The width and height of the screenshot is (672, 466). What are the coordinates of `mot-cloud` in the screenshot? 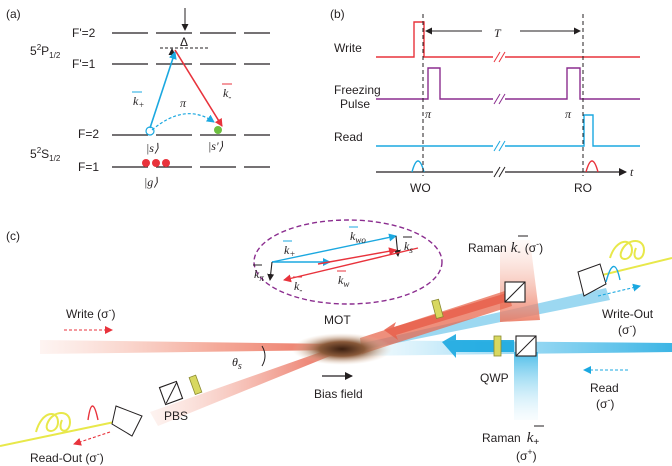 It's located at (342, 349).